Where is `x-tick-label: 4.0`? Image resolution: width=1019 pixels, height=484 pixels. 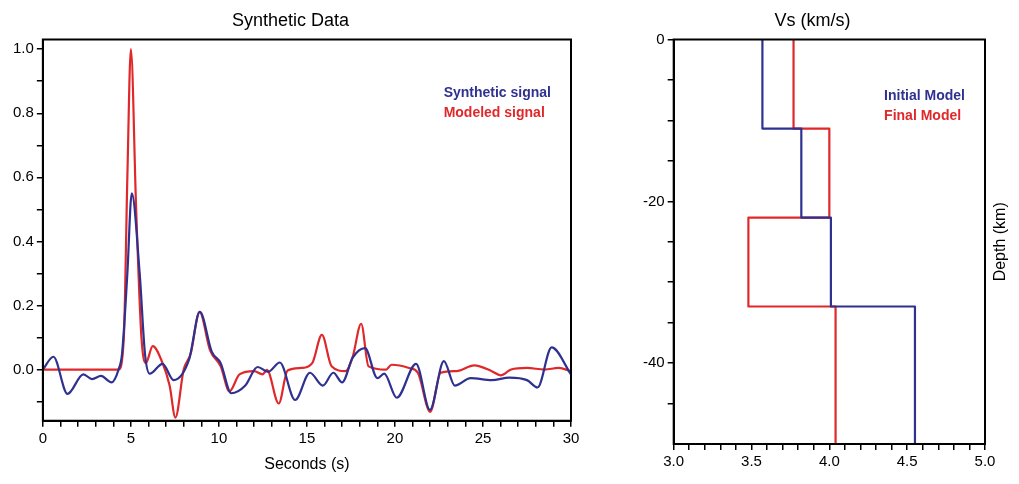
x-tick-label: 4.0 is located at coordinates (829, 461).